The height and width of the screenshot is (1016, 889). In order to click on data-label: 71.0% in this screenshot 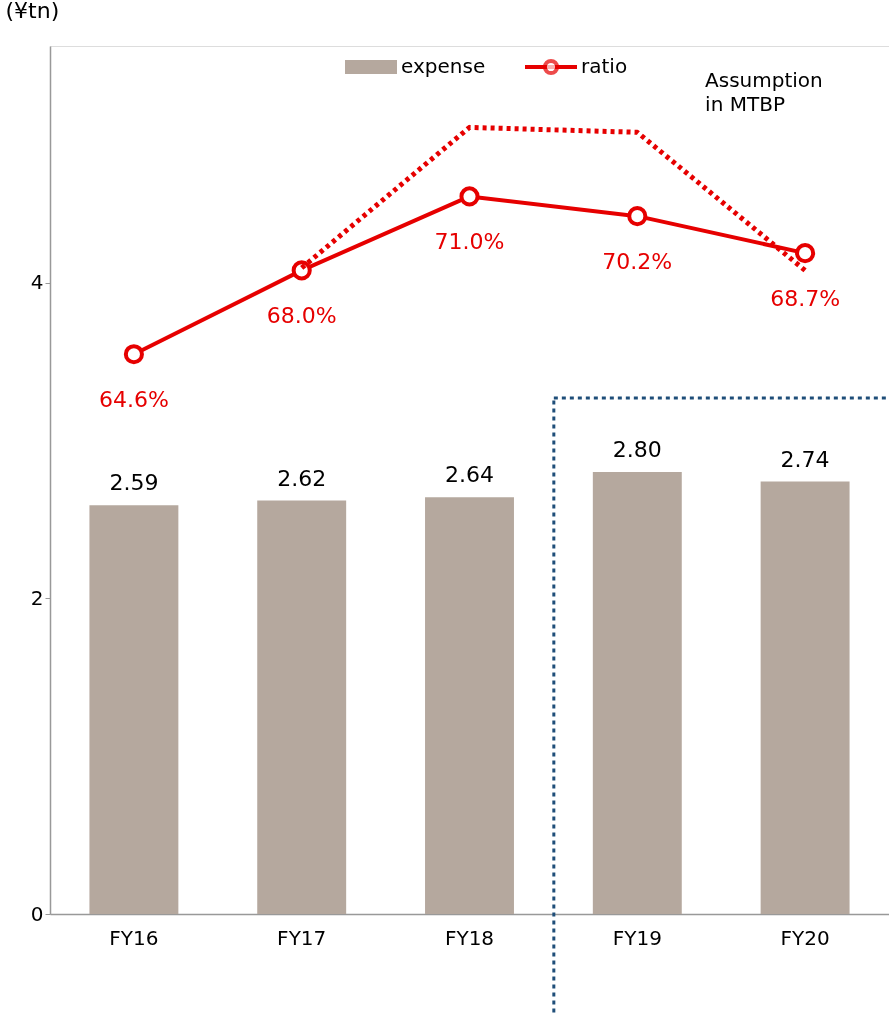, I will do `click(469, 242)`.